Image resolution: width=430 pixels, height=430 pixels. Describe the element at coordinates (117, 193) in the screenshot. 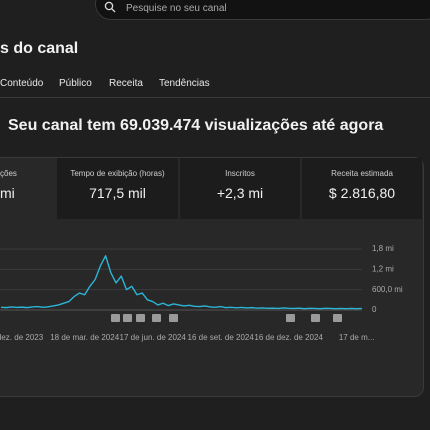

I see `metric-value: 717,5 mil` at that location.